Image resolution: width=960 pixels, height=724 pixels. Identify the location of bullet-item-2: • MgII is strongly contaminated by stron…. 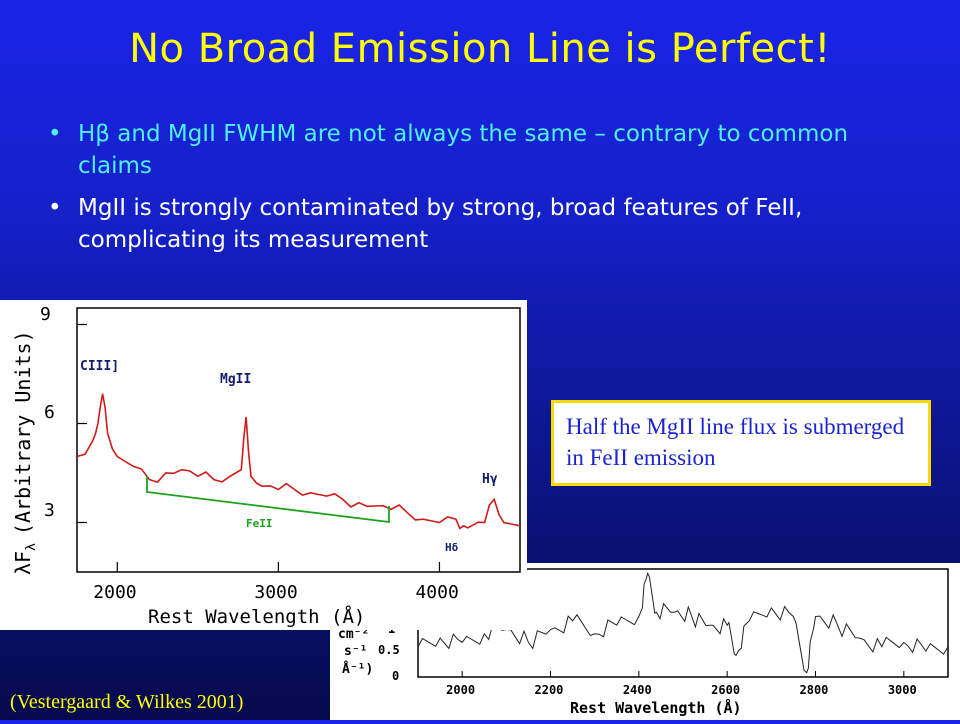
(488, 224).